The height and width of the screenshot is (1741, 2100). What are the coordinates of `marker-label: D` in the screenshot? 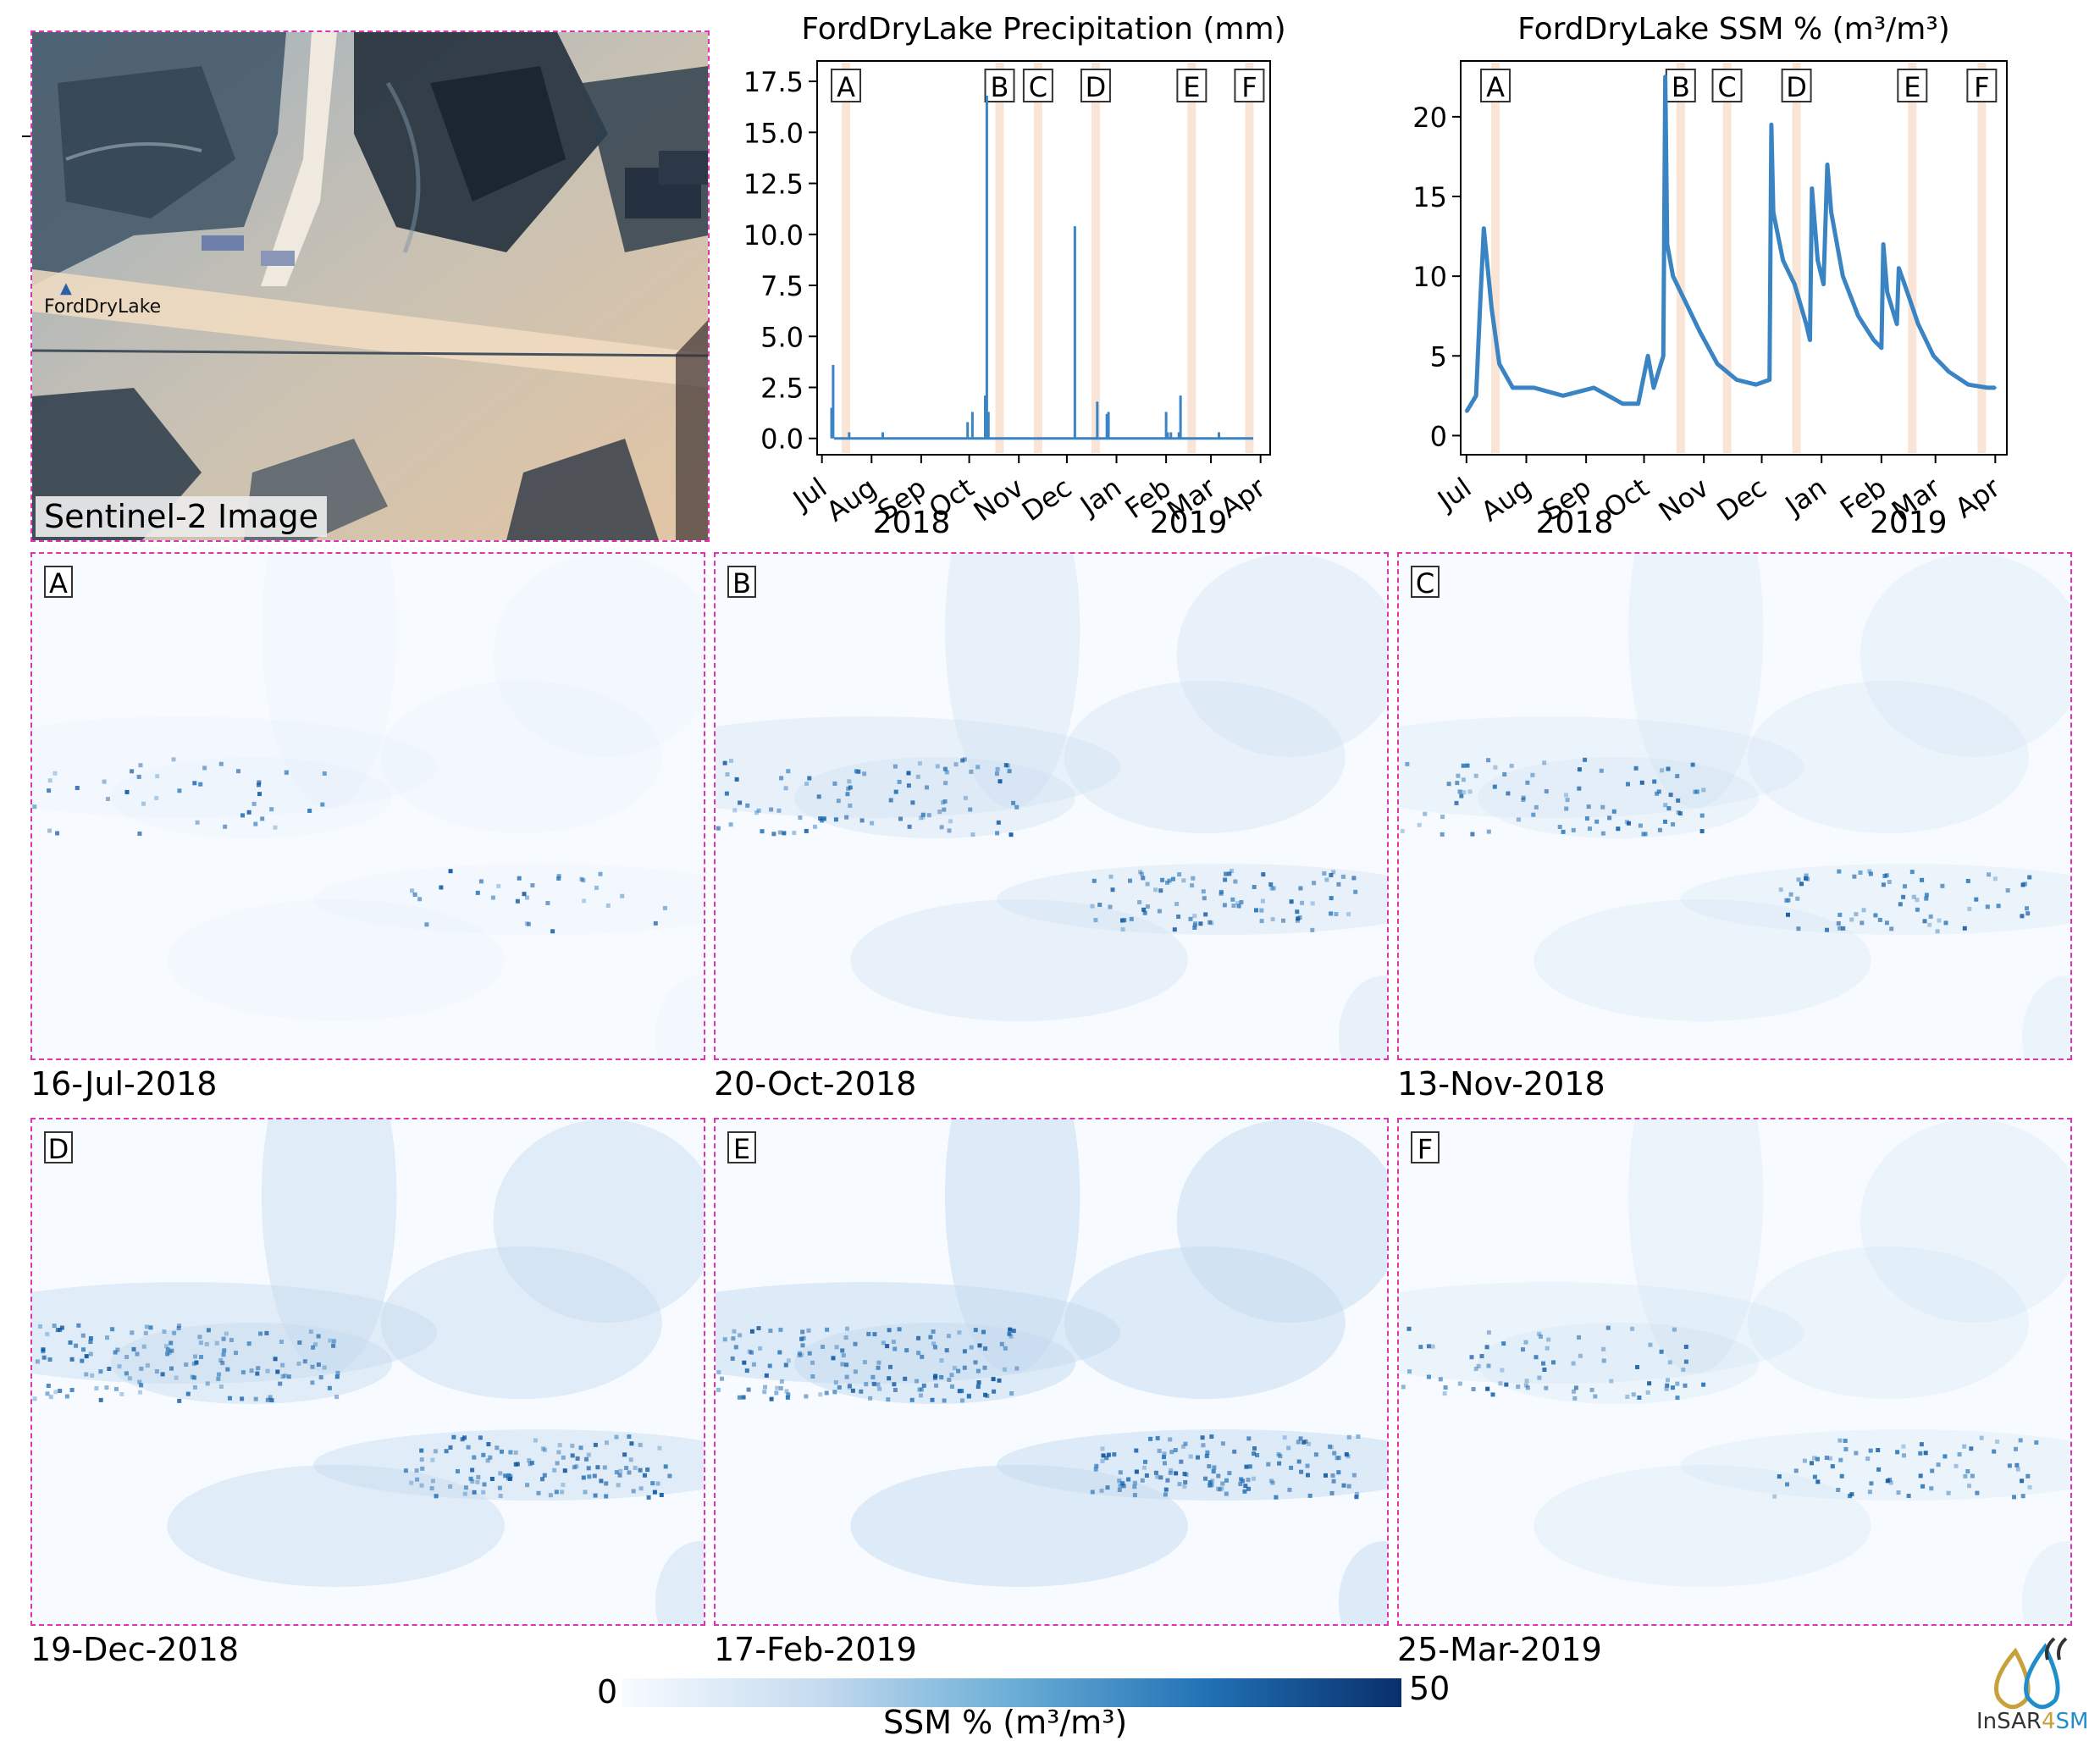 It's located at (1097, 87).